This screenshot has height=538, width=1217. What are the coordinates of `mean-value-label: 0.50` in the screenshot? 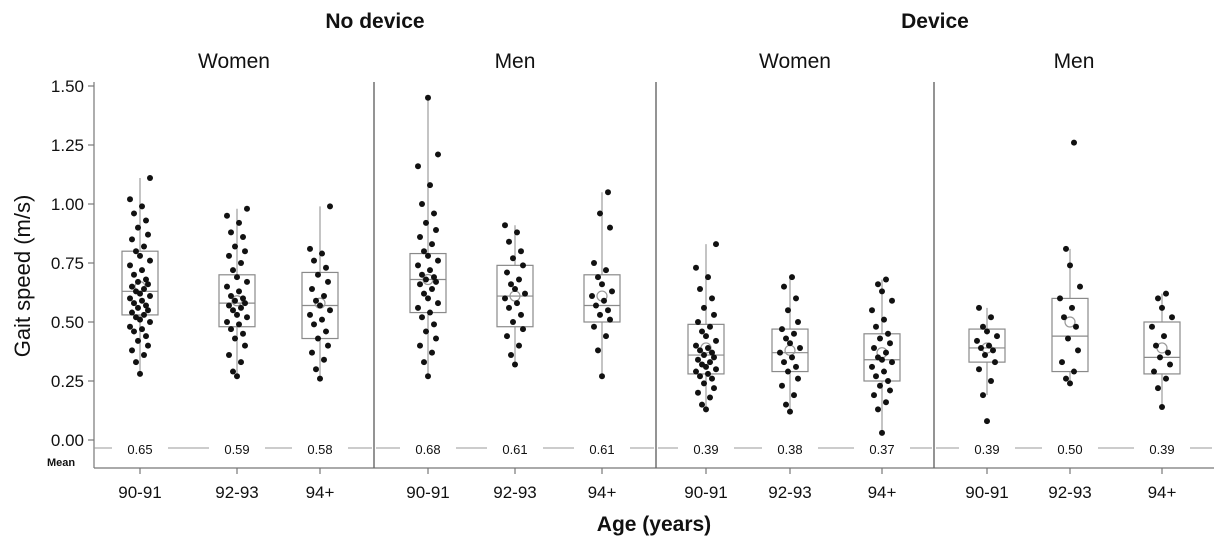 It's located at (1069, 449).